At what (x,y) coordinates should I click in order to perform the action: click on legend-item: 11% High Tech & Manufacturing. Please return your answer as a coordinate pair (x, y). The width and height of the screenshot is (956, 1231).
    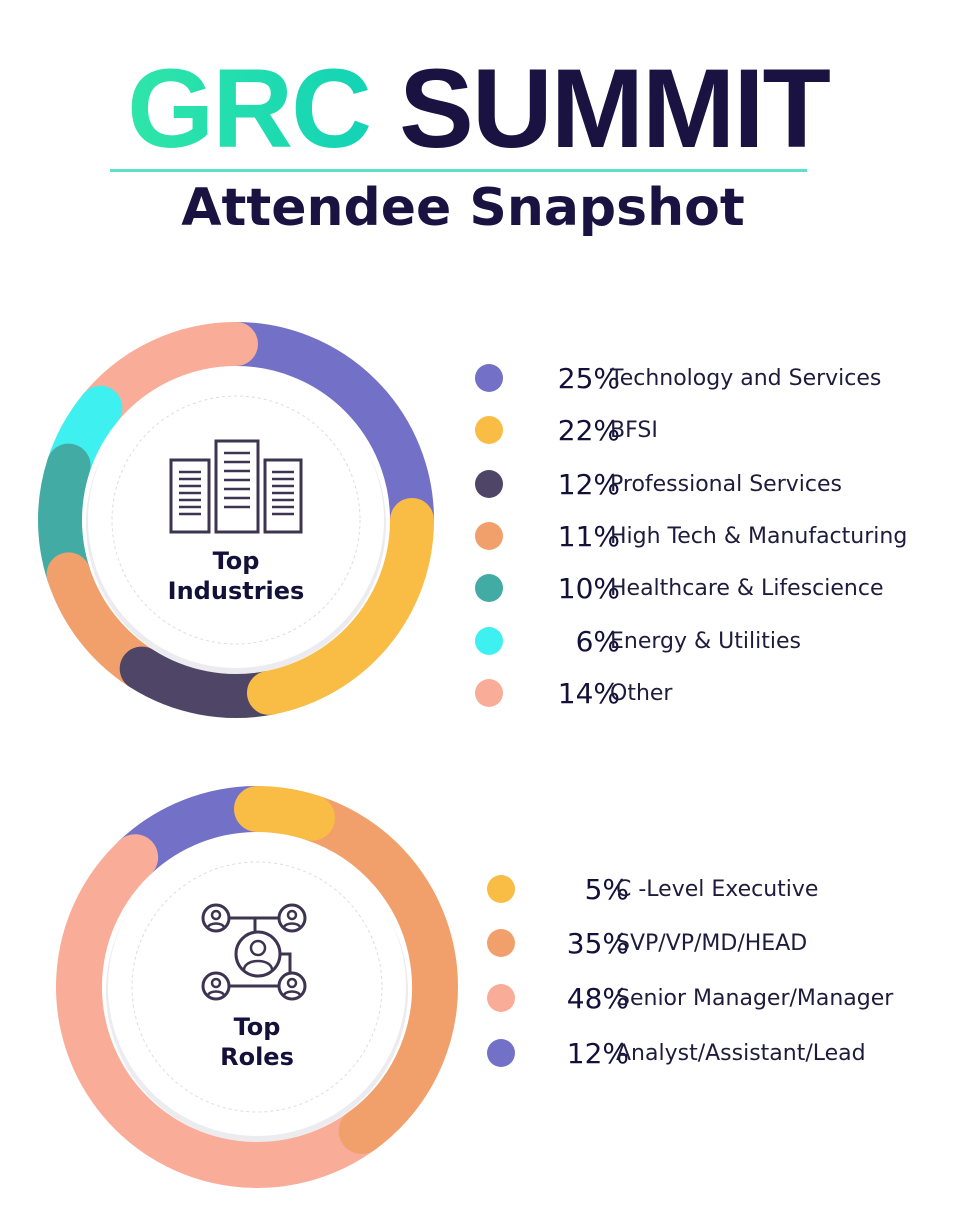
    Looking at the image, I should click on (691, 536).